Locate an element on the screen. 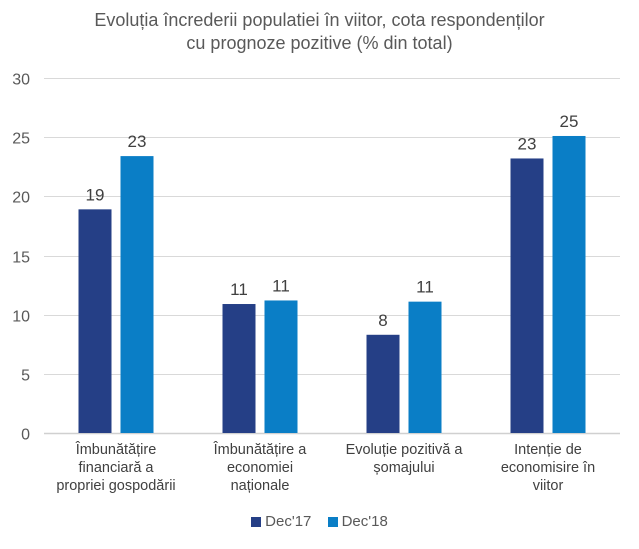 This screenshot has width=639, height=549. x-category-label: Intenție de economisire în viitor is located at coordinates (548, 468).